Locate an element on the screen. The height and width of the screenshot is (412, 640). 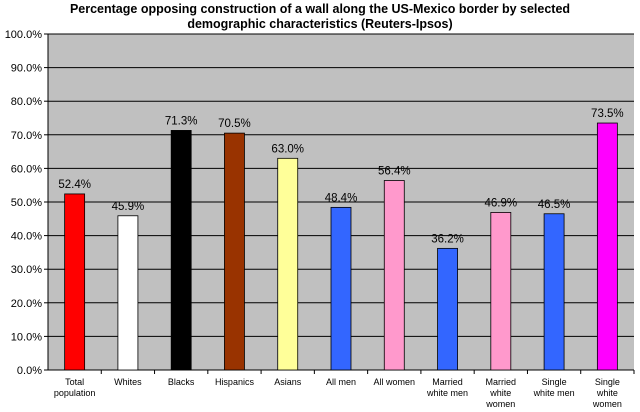
category-label: Hispanics is located at coordinates (235, 382).